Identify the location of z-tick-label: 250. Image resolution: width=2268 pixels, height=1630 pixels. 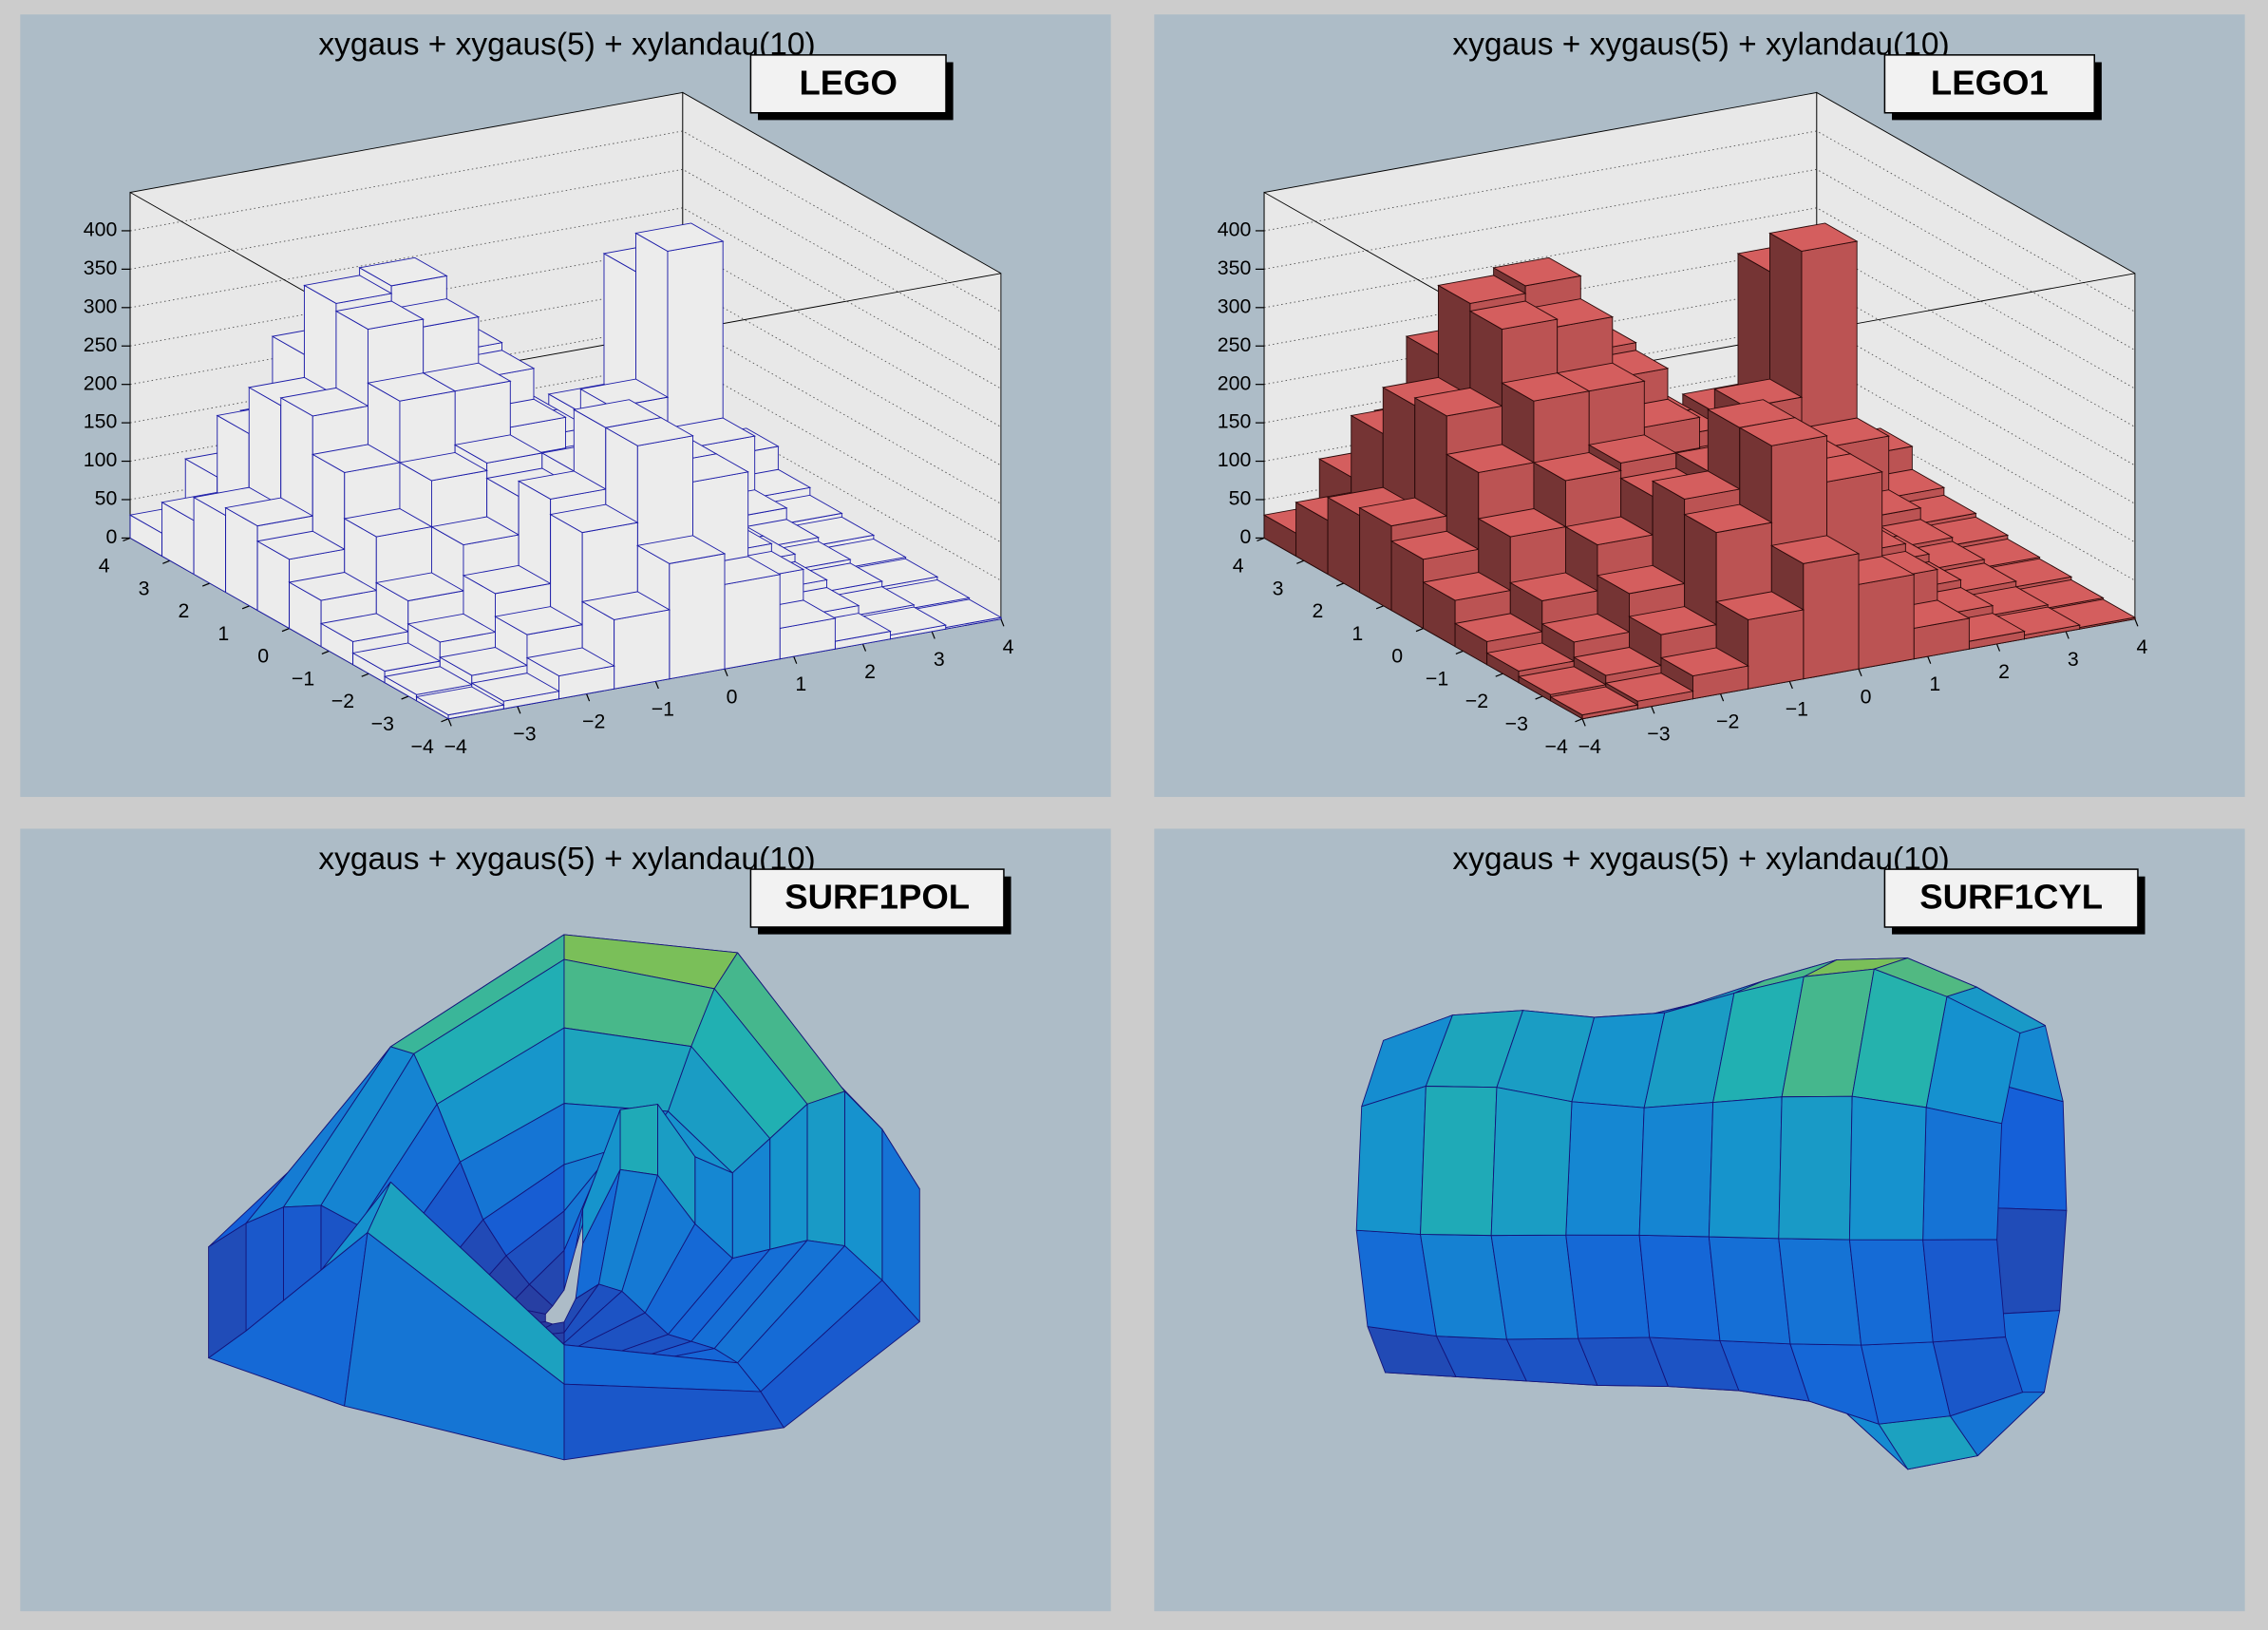
(101, 344).